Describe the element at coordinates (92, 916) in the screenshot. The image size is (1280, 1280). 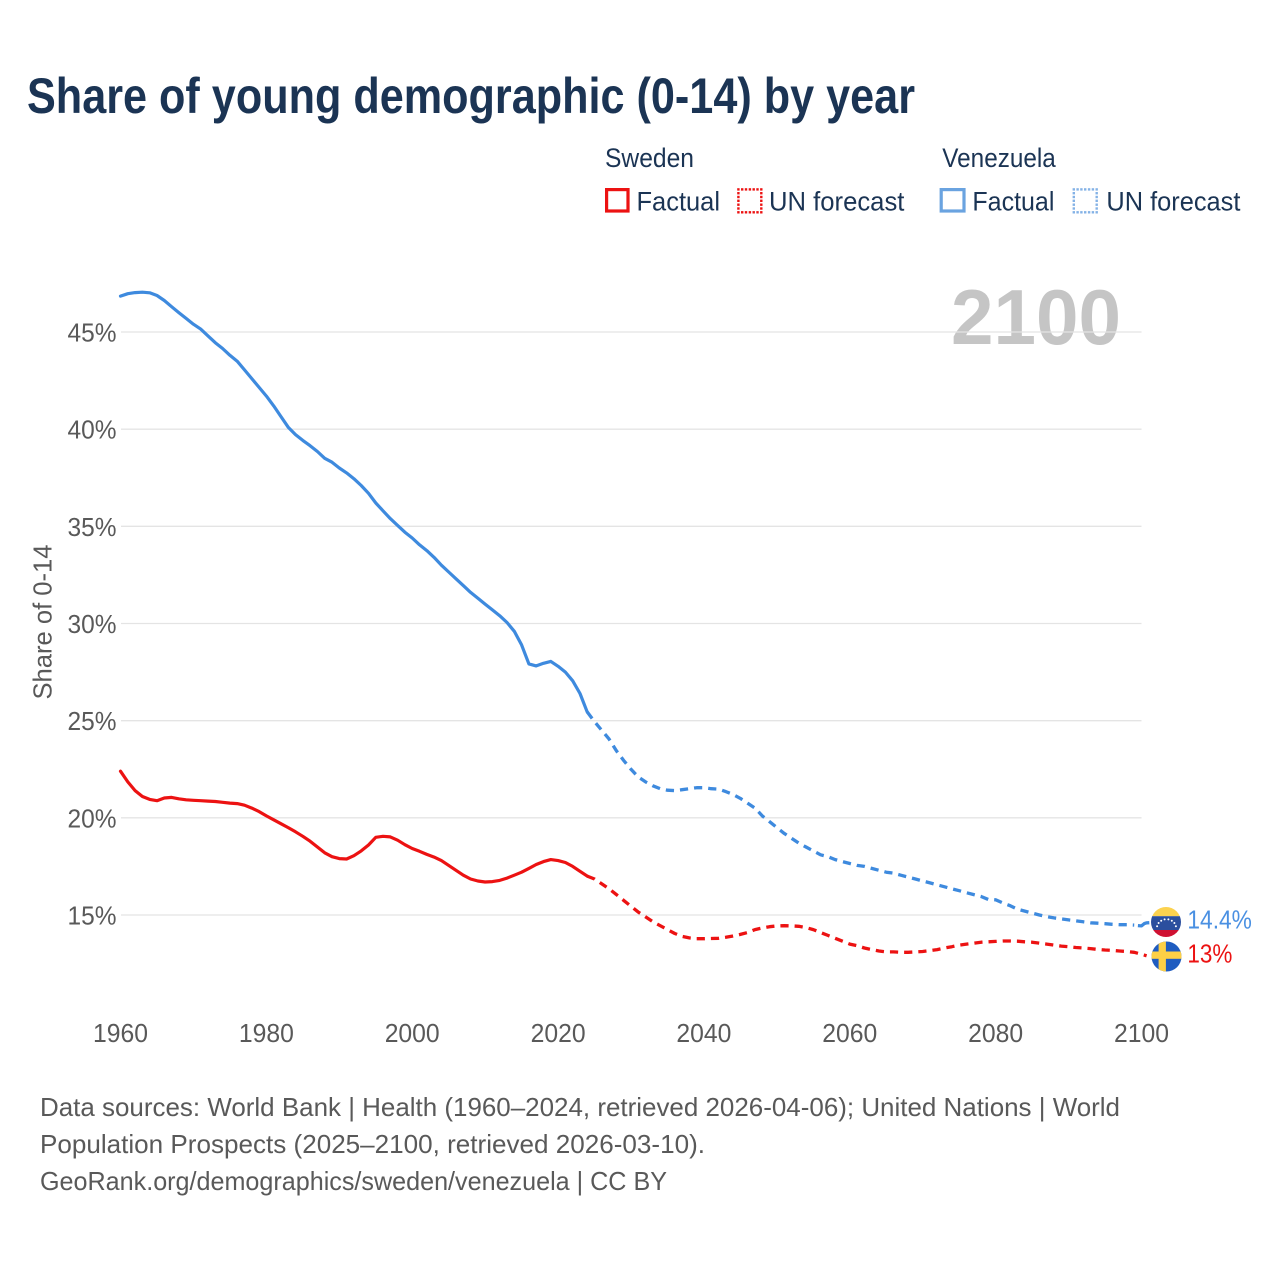
I see `svg-text: 15%` at that location.